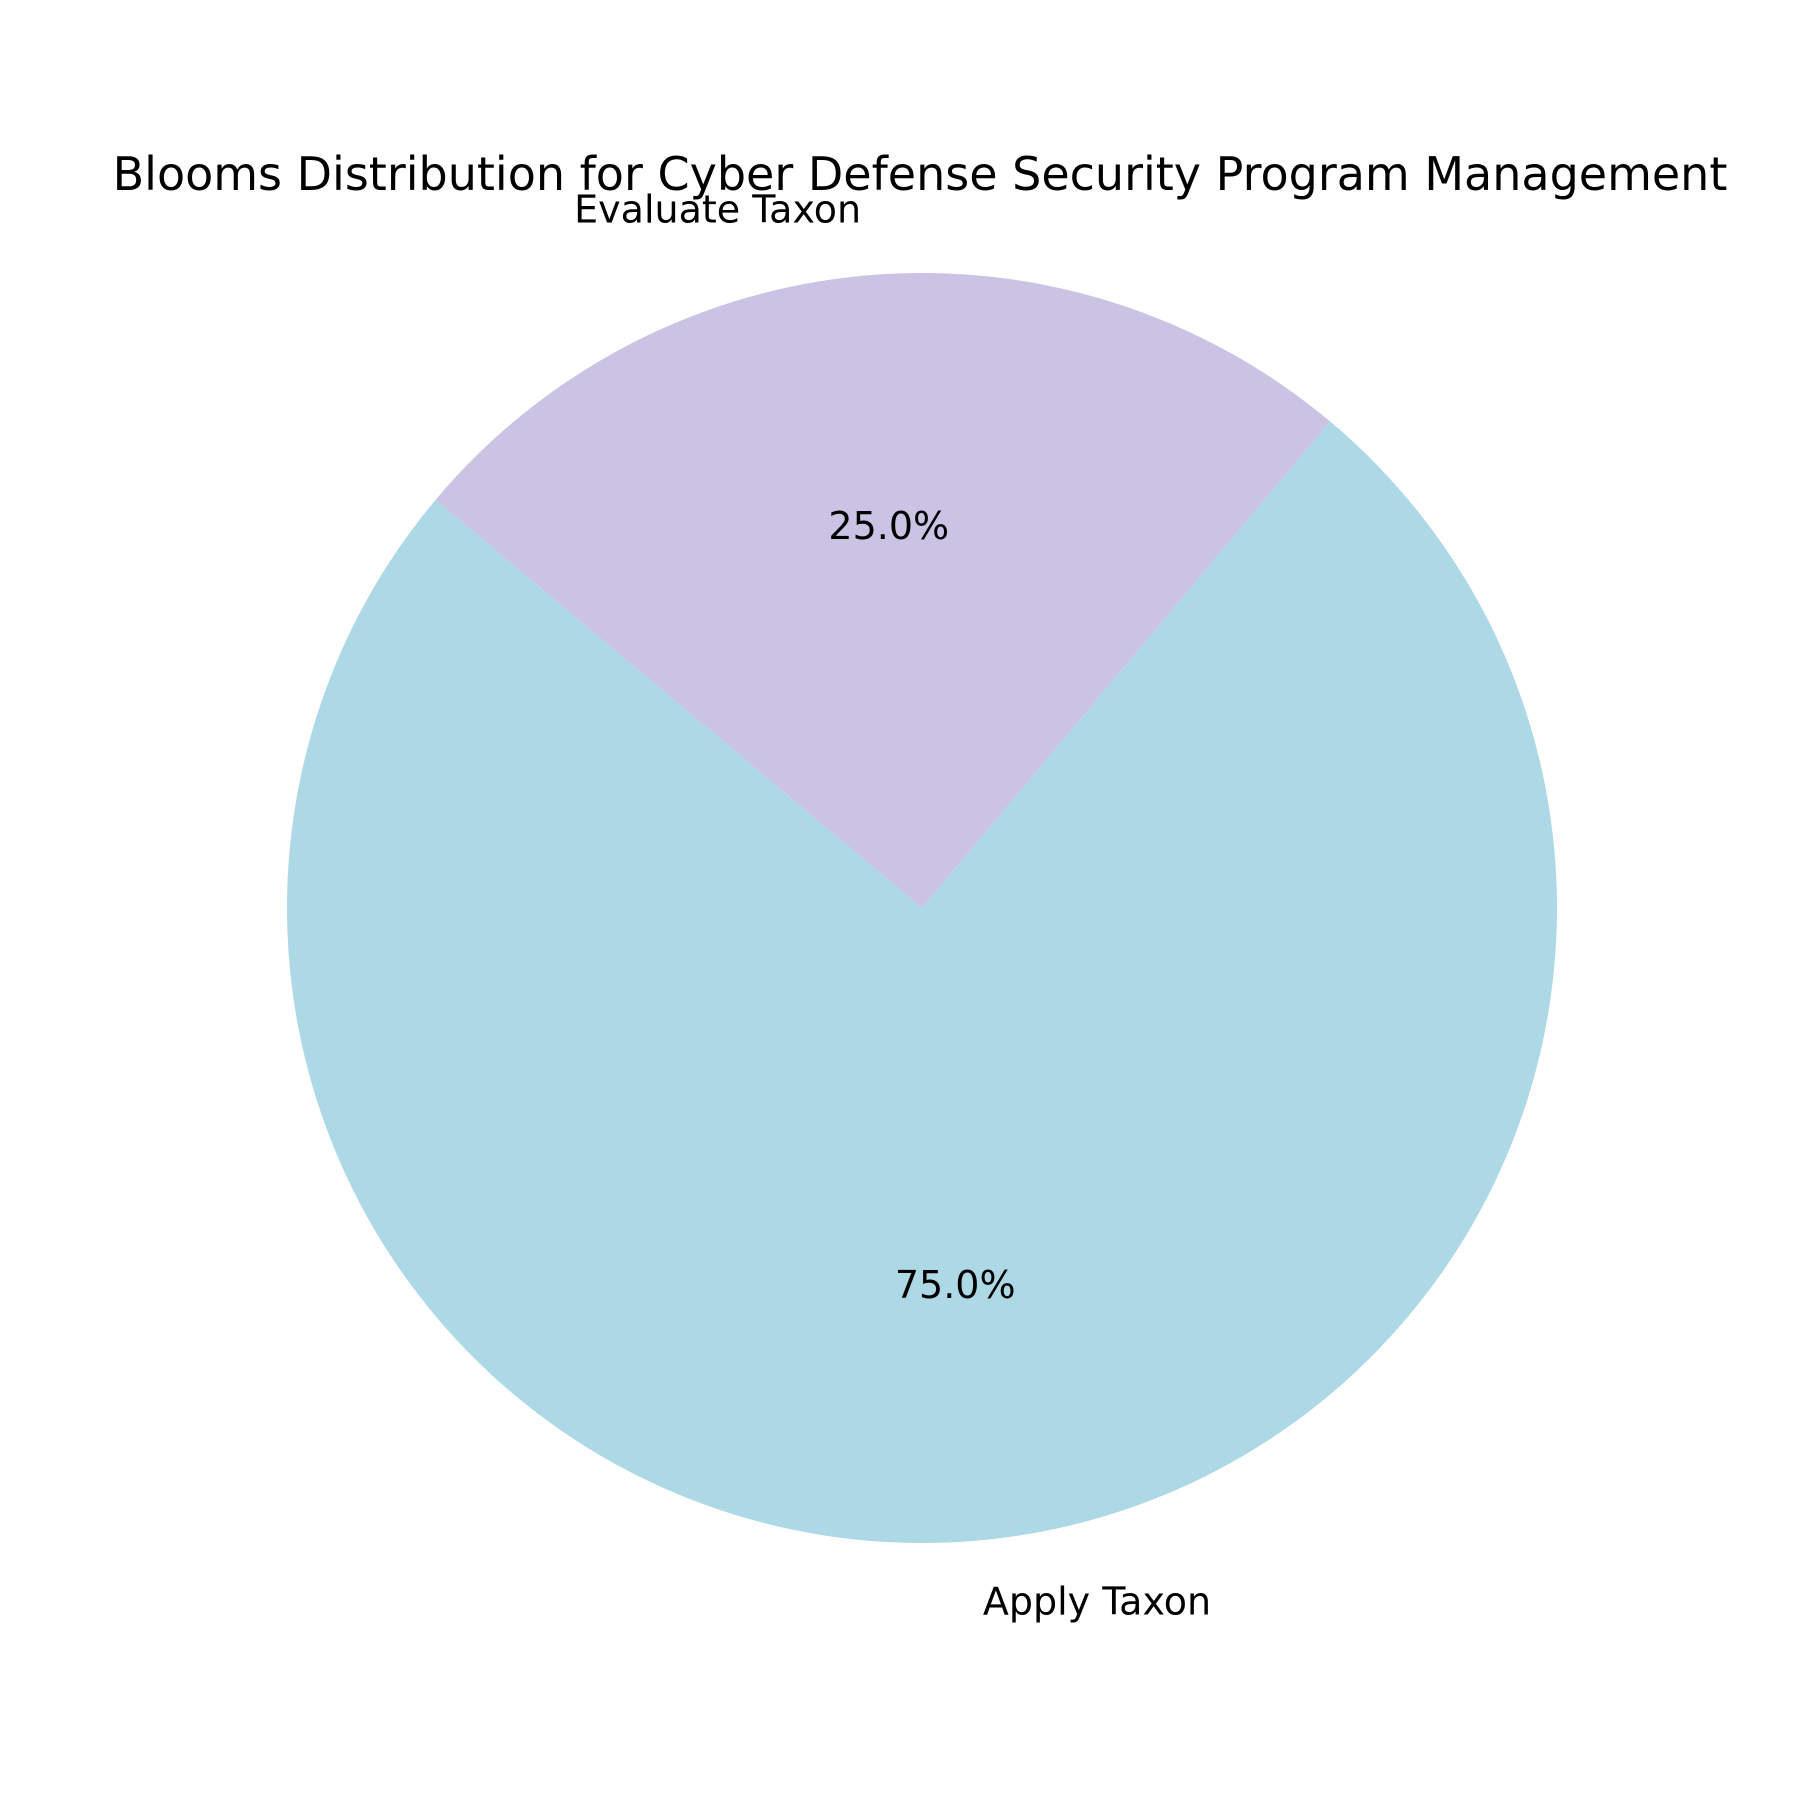 This screenshot has height=1800, width=1800. I want to click on slice-label: Apply Taxon, so click(1097, 1601).